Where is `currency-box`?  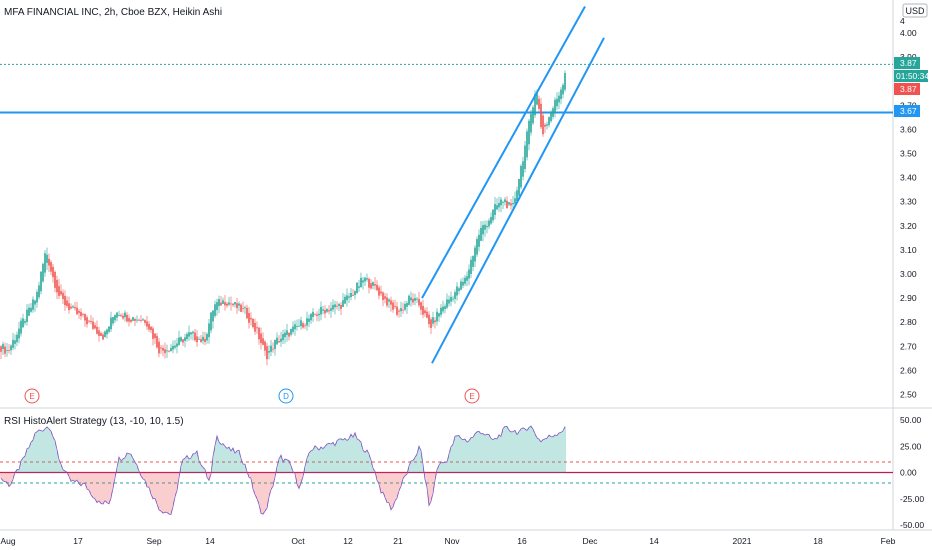
currency-box is located at coordinates (915, 10).